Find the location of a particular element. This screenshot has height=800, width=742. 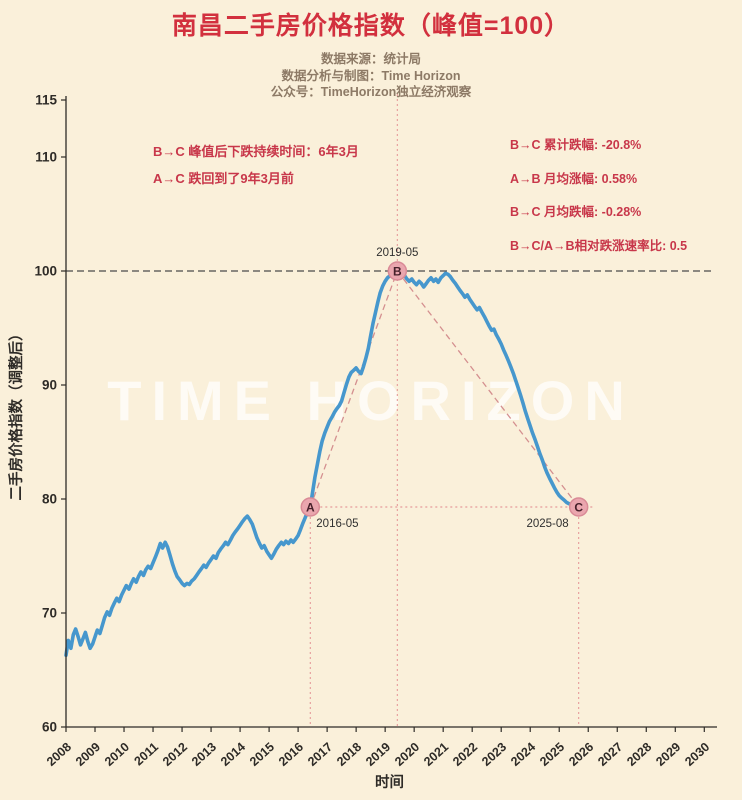

x-tick-label: 2014 is located at coordinates (233, 754).